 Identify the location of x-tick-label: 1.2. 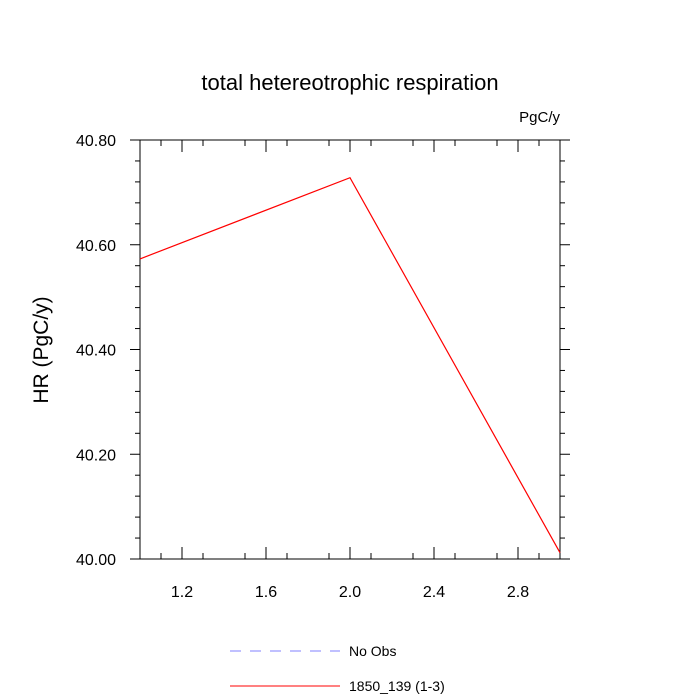
(182, 592).